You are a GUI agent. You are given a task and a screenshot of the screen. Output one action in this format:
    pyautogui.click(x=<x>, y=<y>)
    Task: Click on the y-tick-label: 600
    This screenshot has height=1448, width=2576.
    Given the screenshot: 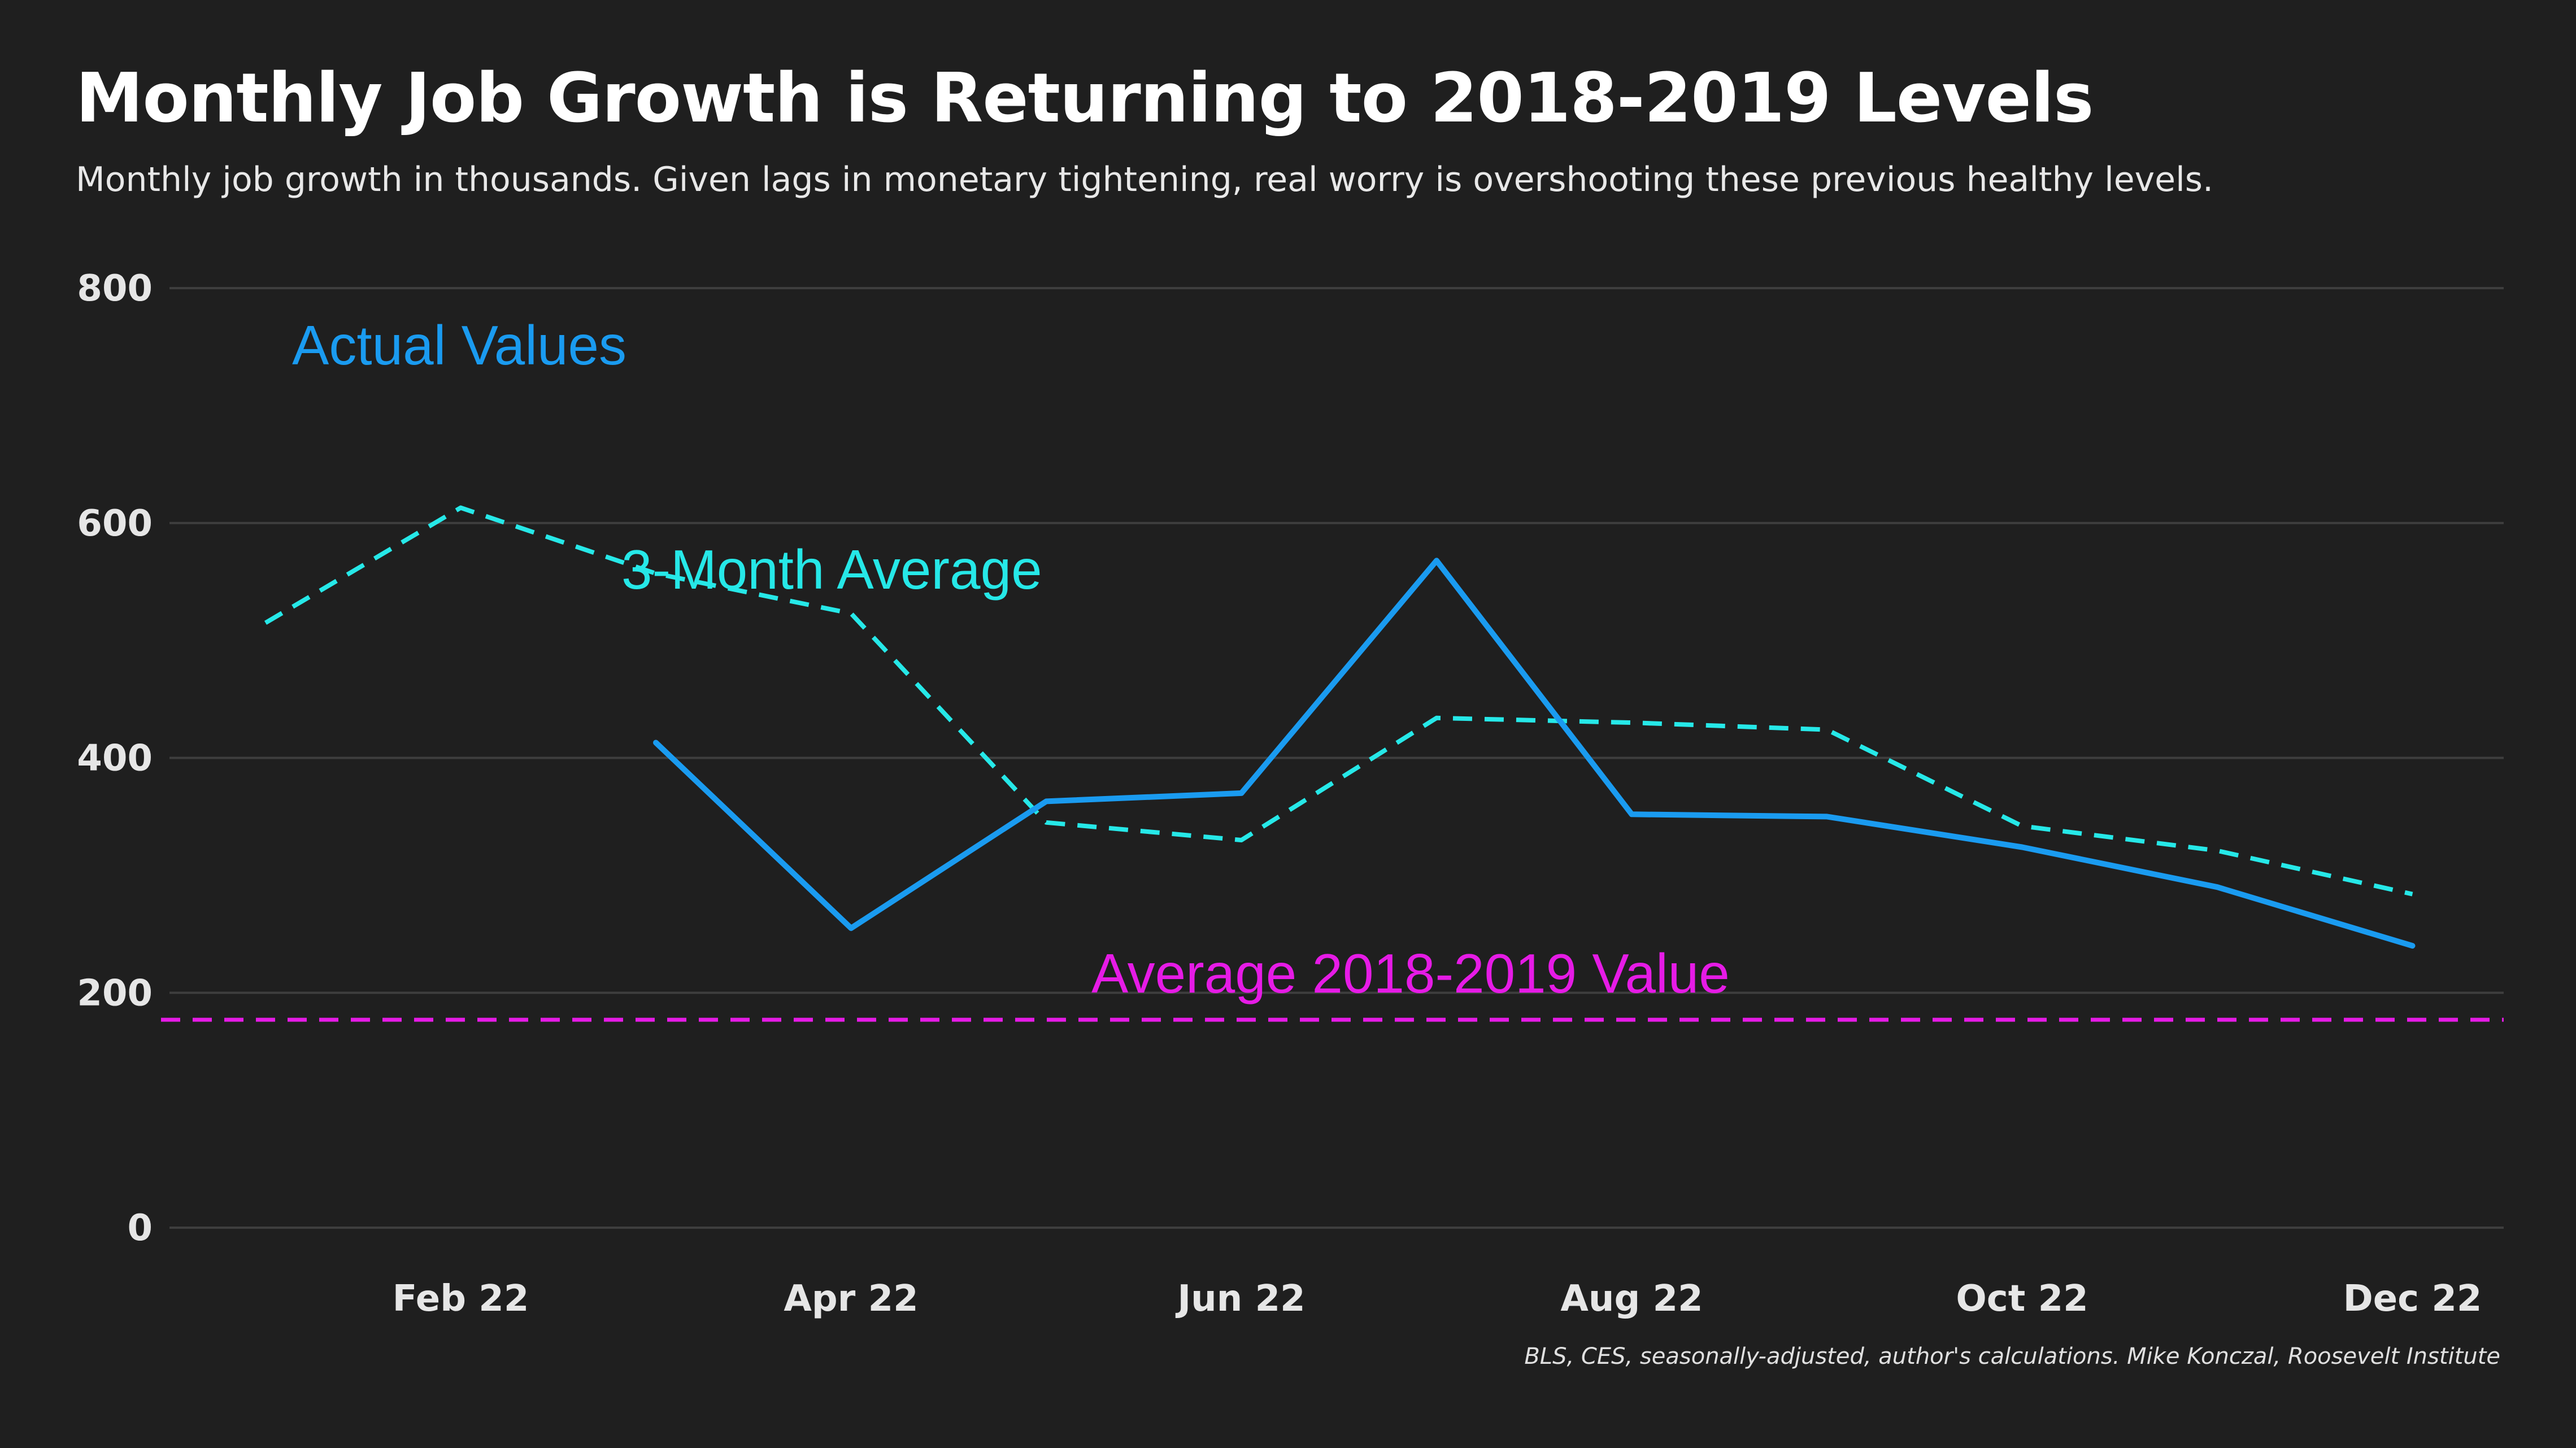 What is the action you would take?
    pyautogui.click(x=115, y=524)
    